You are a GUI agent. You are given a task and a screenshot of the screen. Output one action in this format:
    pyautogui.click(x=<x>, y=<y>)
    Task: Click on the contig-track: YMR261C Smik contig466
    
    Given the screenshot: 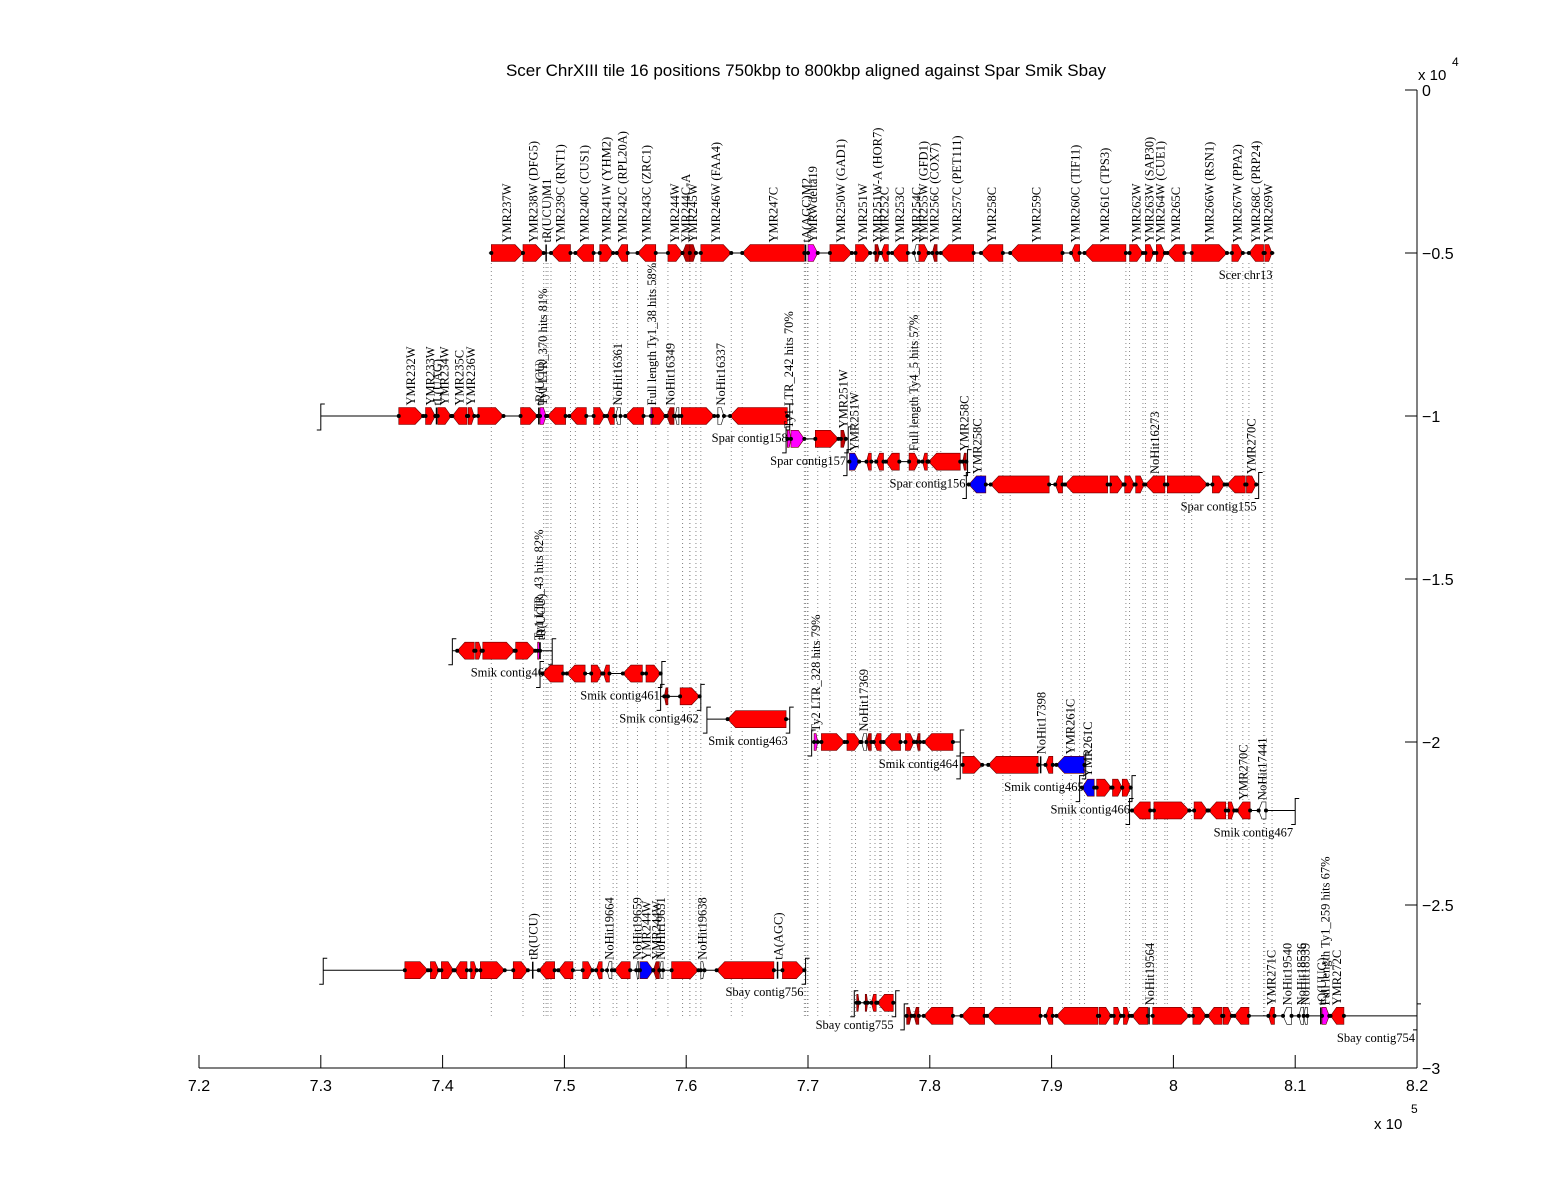 What is the action you would take?
    pyautogui.click(x=1093, y=769)
    